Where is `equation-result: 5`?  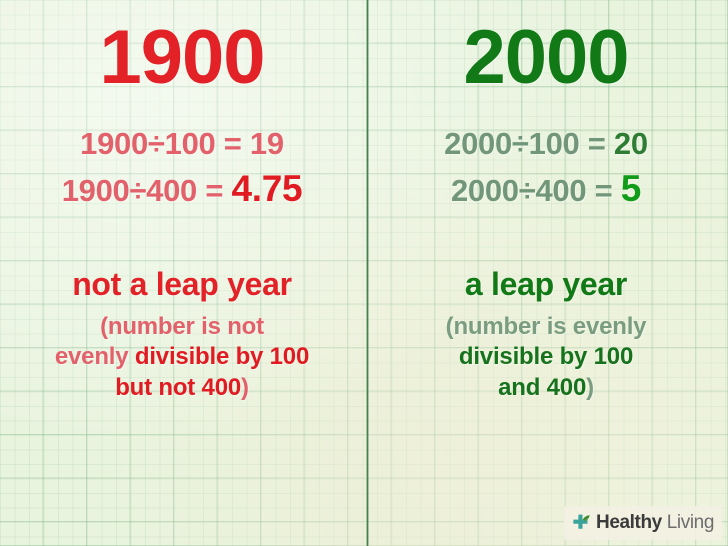
equation-result: 5 is located at coordinates (631, 188).